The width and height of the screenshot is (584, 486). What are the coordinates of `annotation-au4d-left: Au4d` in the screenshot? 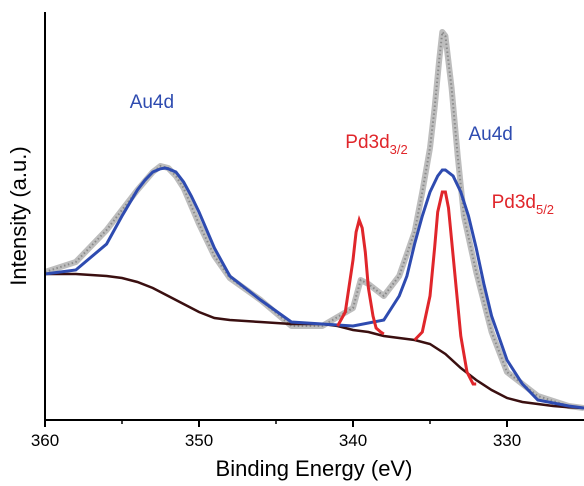 It's located at (152, 102).